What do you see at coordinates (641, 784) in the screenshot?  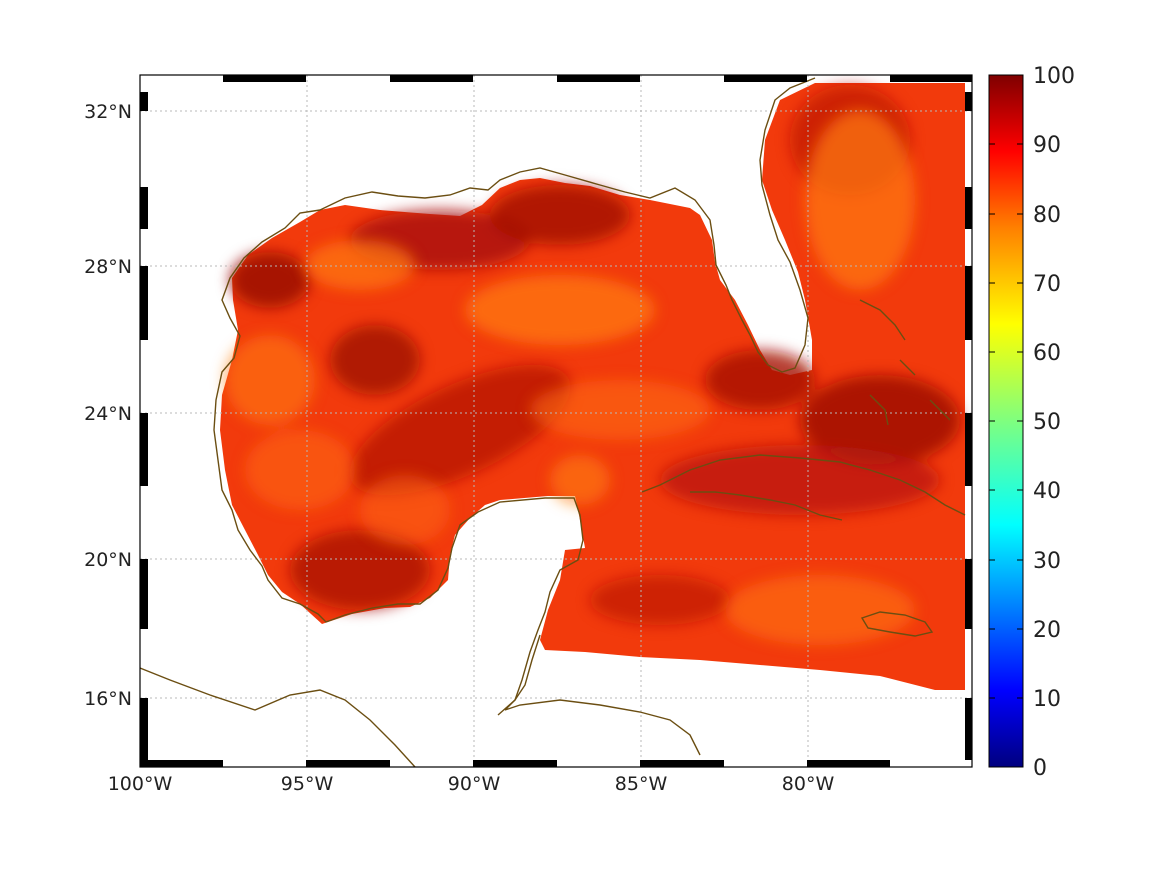 I see `lon-tick-label: 85°W` at bounding box center [641, 784].